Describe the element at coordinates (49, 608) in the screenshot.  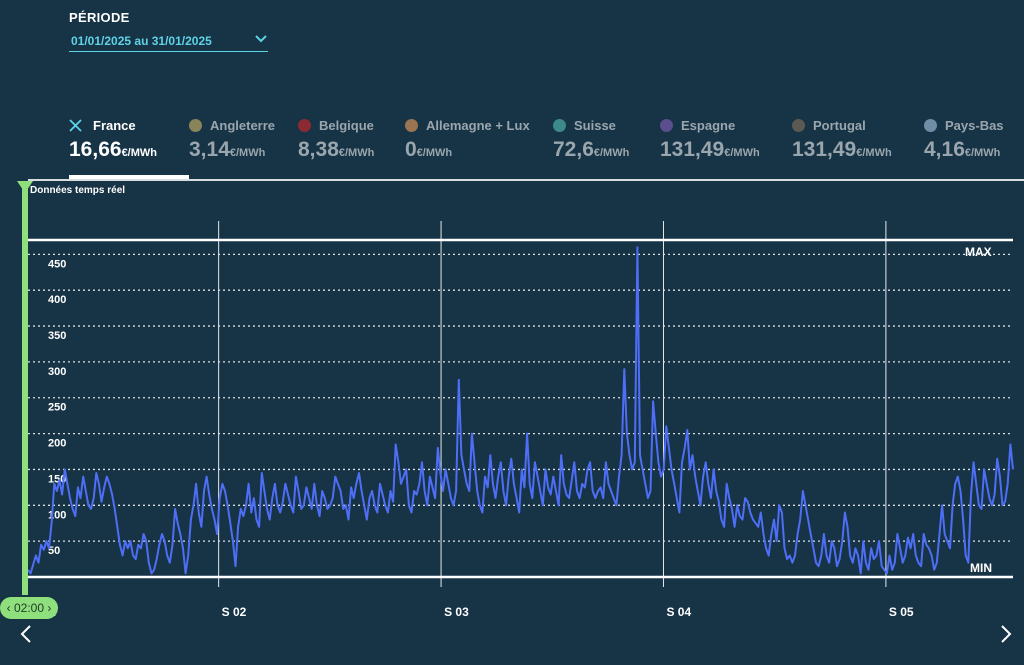
I see `chevron-right-small-icon: ›` at that location.